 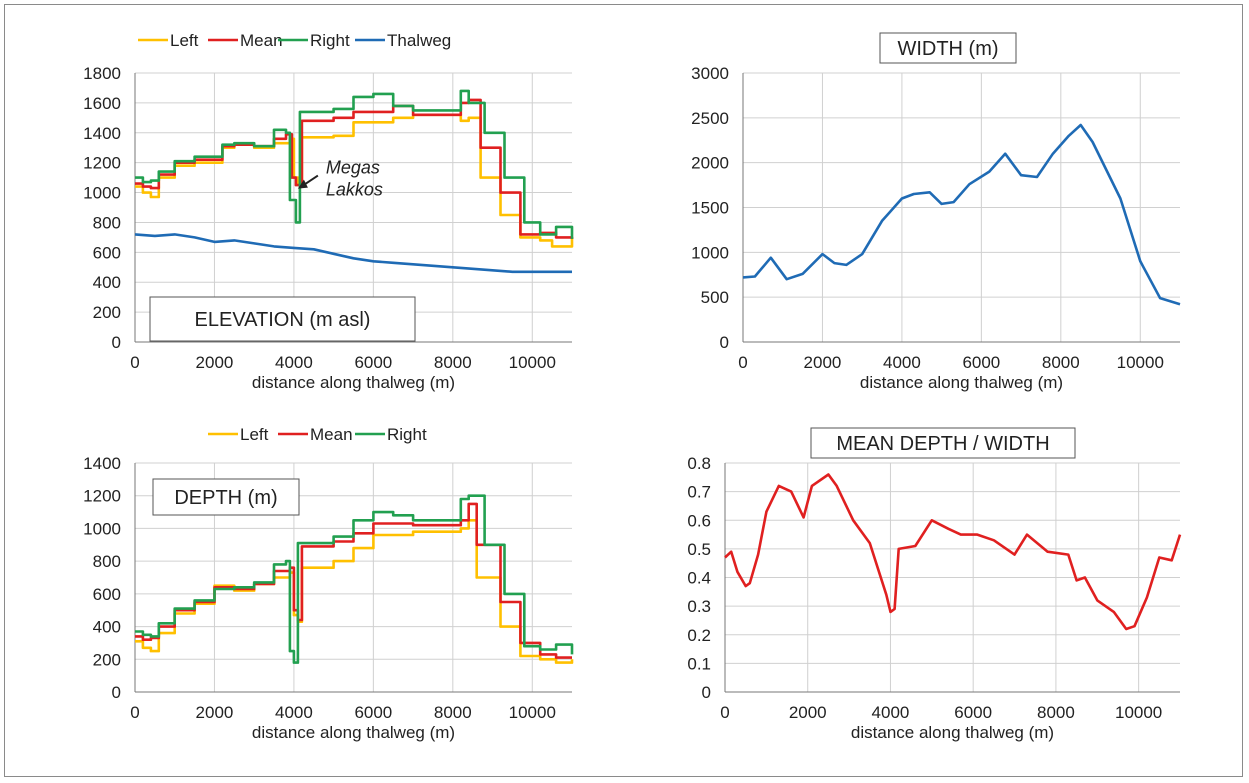 What do you see at coordinates (953, 552) in the screenshot?
I see `series-line-ratio` at bounding box center [953, 552].